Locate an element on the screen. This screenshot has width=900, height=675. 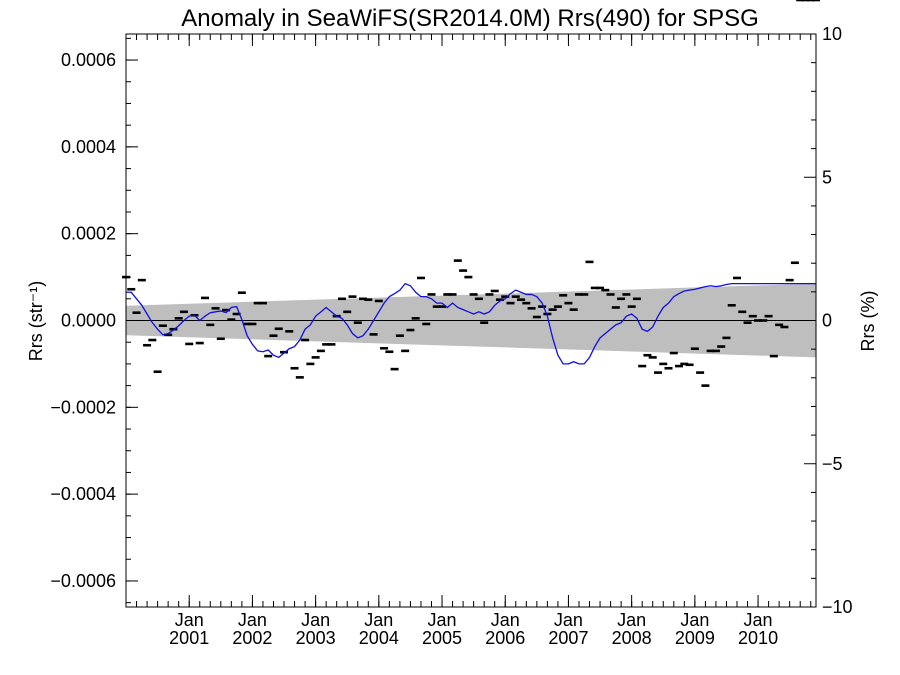
y-tick-label: −0.0004 is located at coordinates (83, 494).